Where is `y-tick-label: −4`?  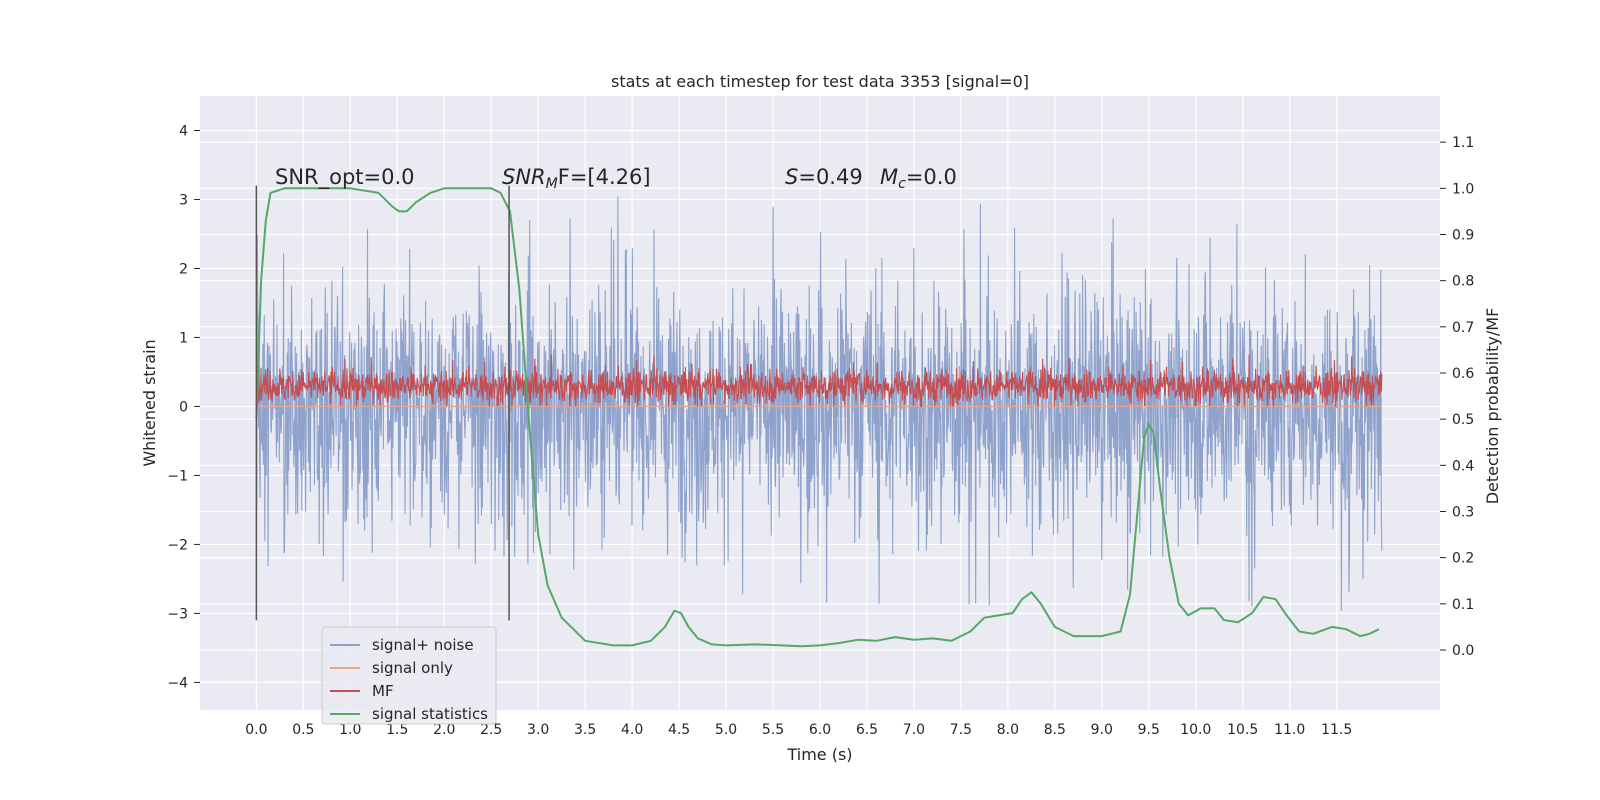
y-tick-label: −4 is located at coordinates (177, 683).